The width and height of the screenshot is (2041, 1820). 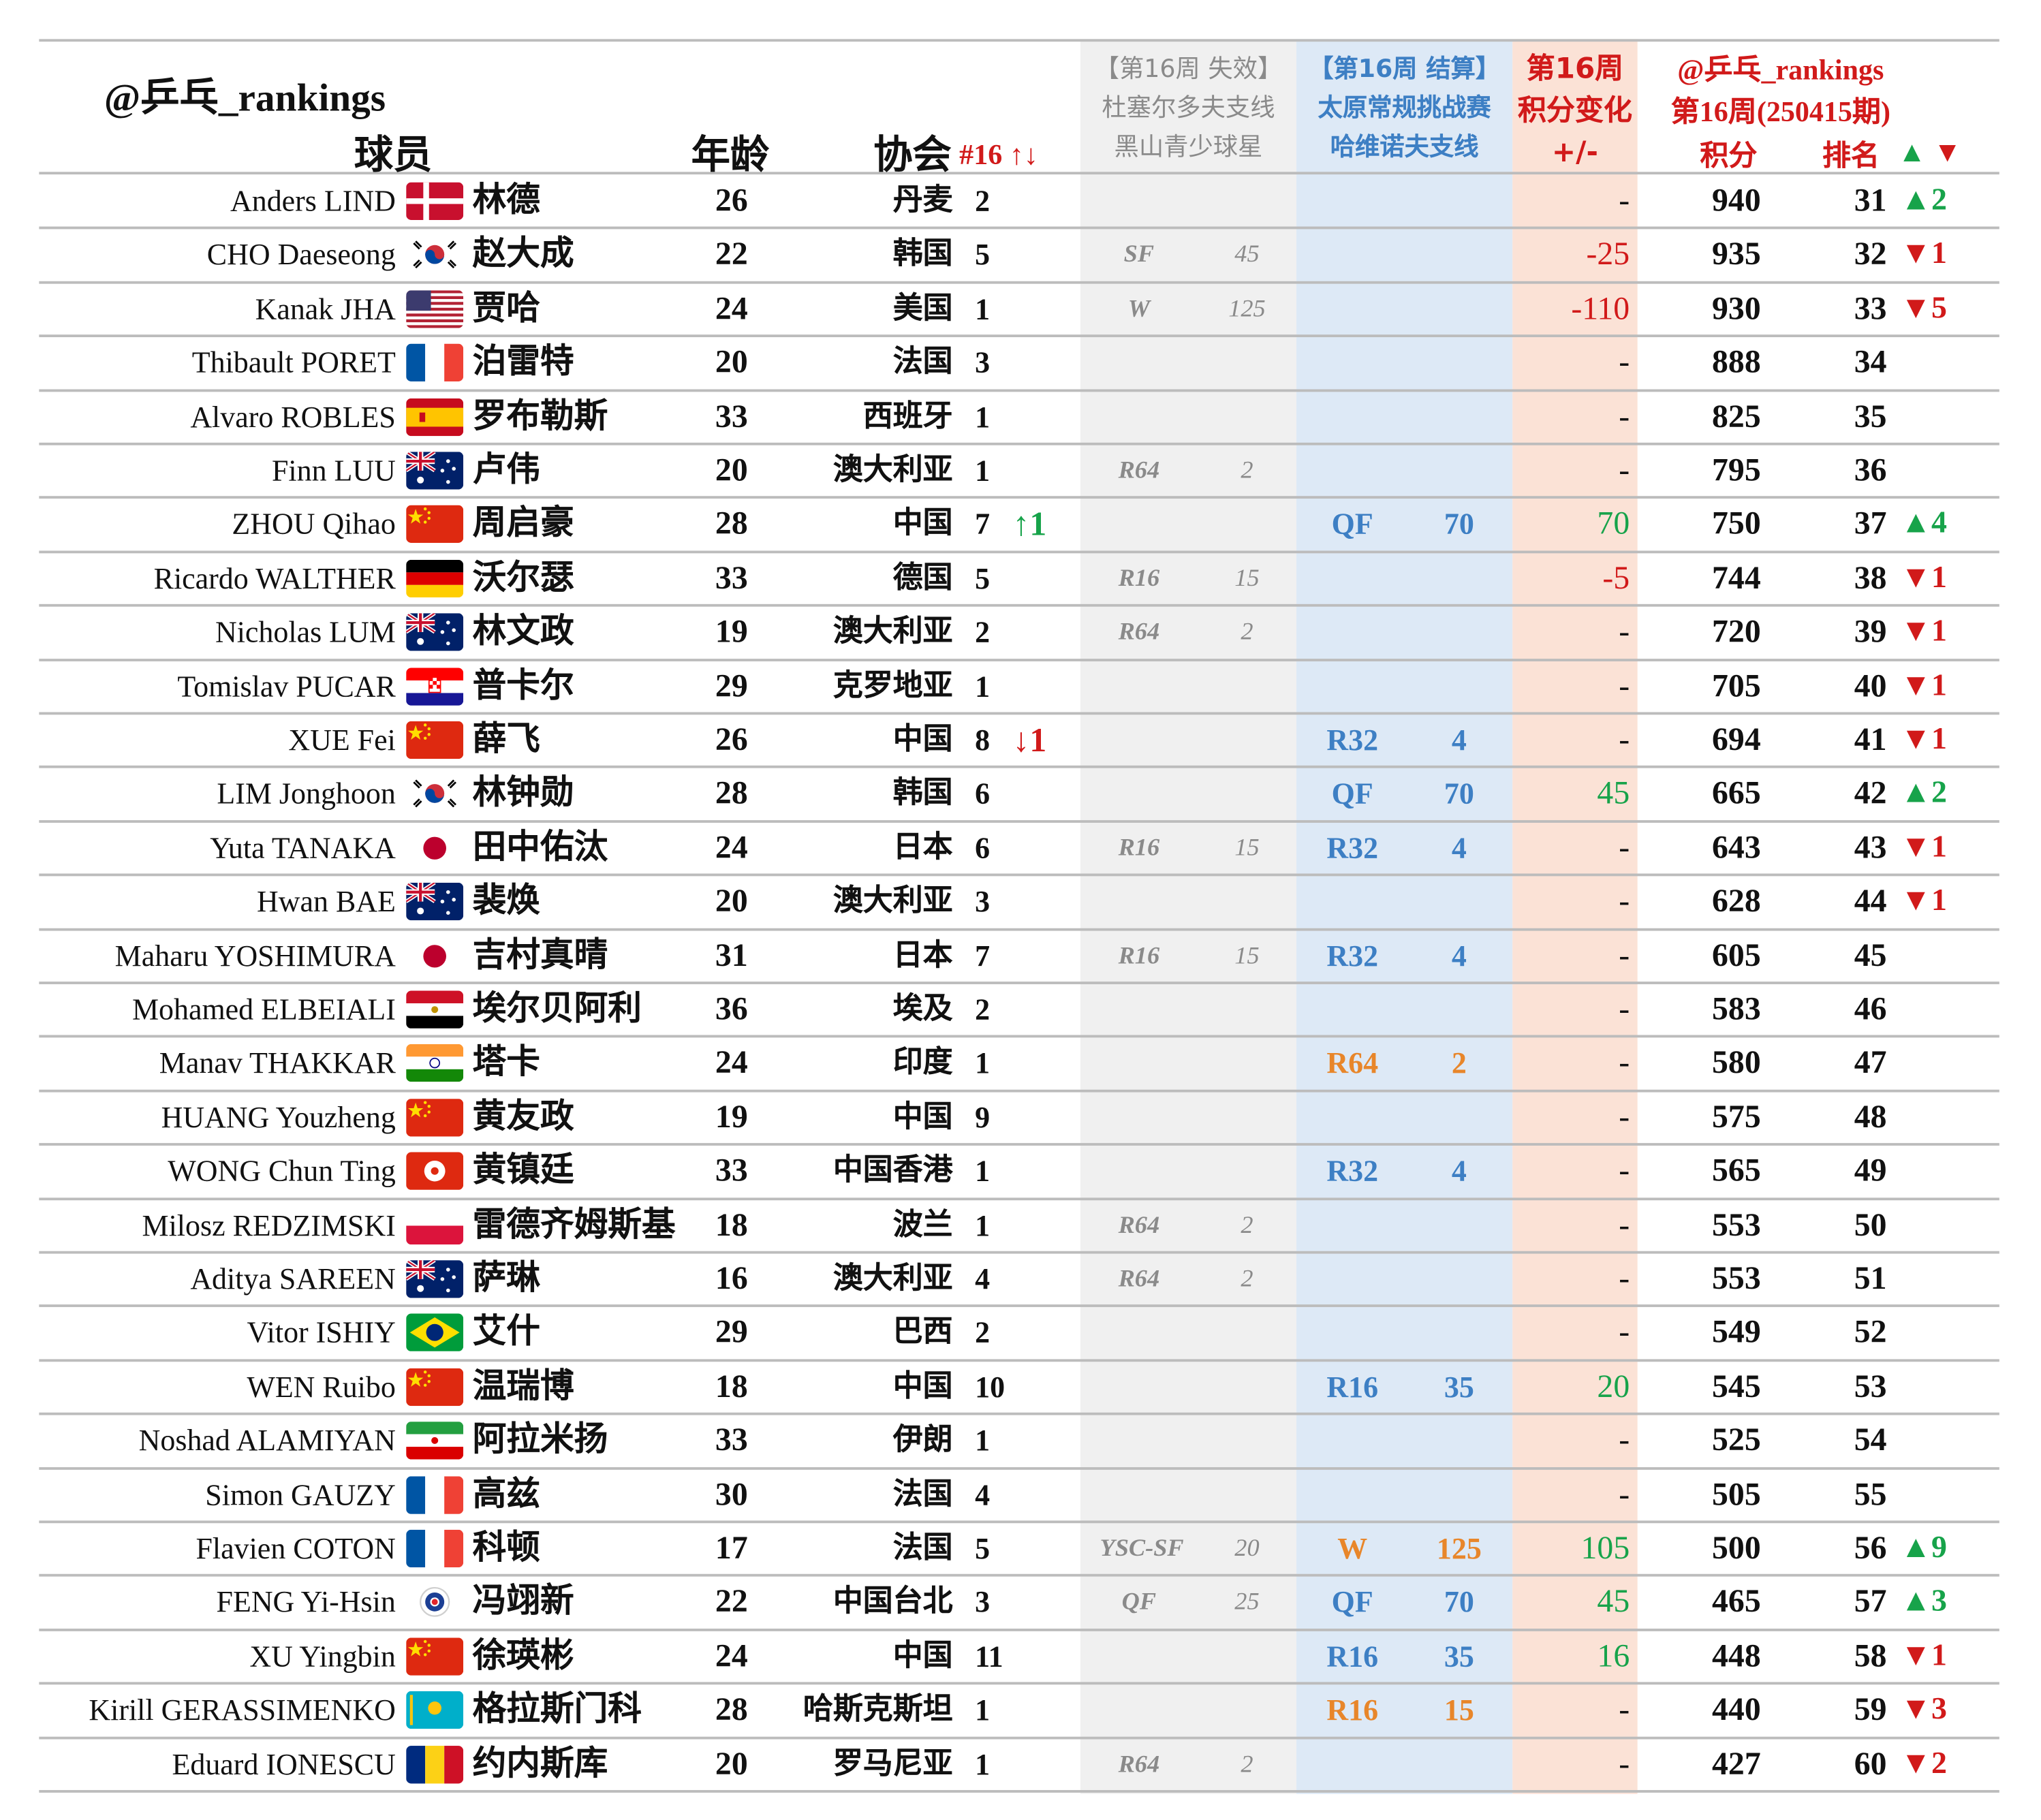 I want to click on world-rank: 59, so click(x=1870, y=1710).